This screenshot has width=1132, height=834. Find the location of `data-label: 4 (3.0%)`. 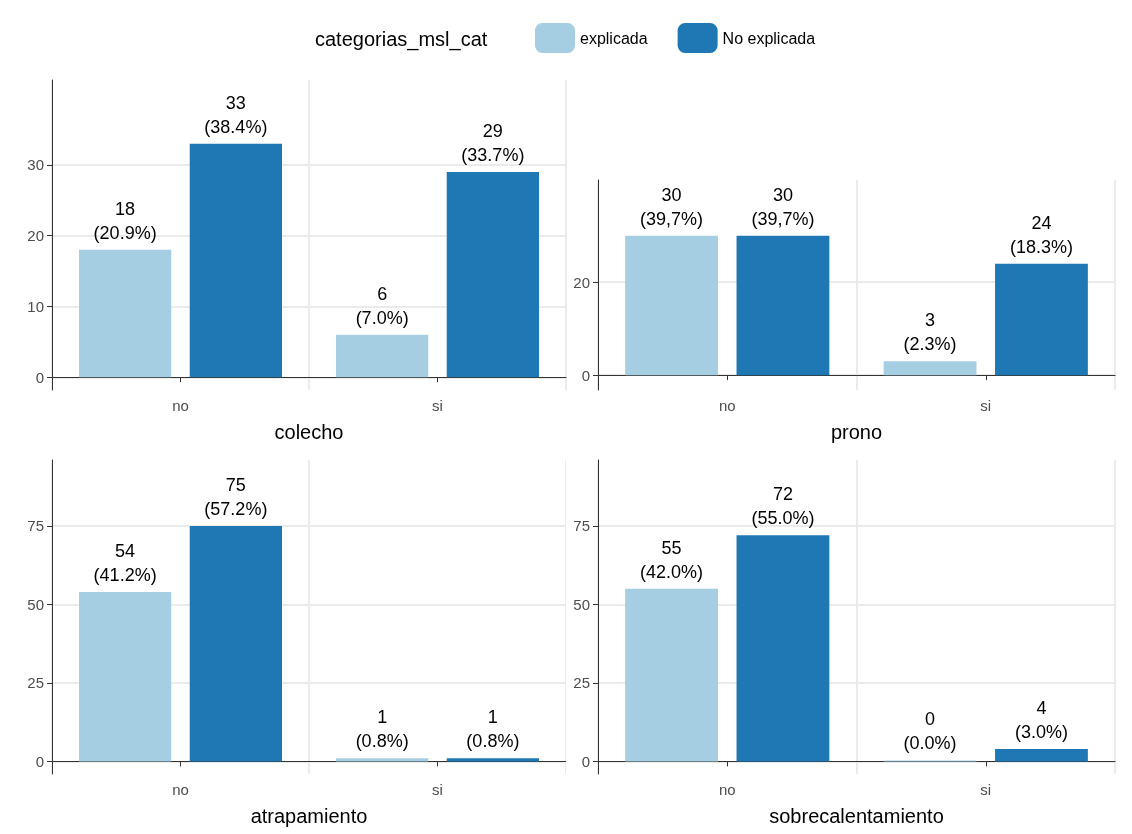

data-label: 4 (3.0%) is located at coordinates (1041, 719).